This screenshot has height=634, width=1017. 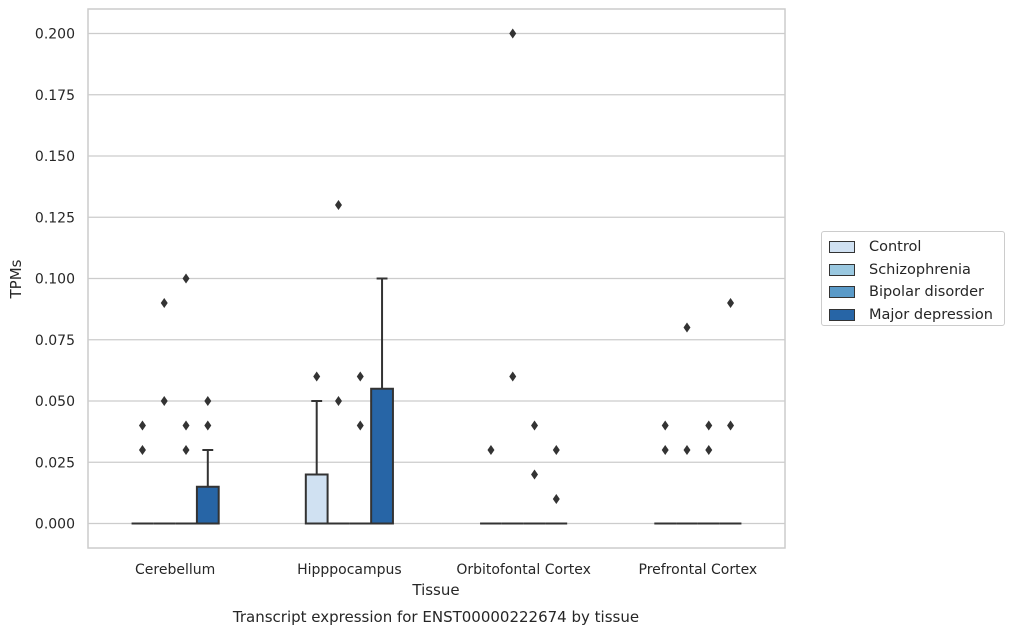 I want to click on legend-label: Major depression, so click(x=931, y=314).